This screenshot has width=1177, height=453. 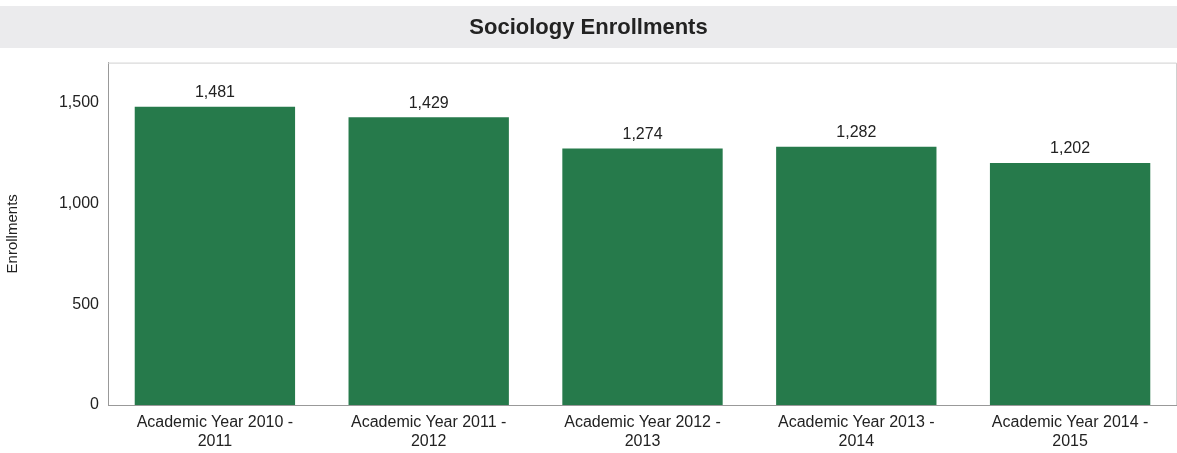 What do you see at coordinates (215, 431) in the screenshot?
I see `x-tick-label: Academic Year 2010 - 2011` at bounding box center [215, 431].